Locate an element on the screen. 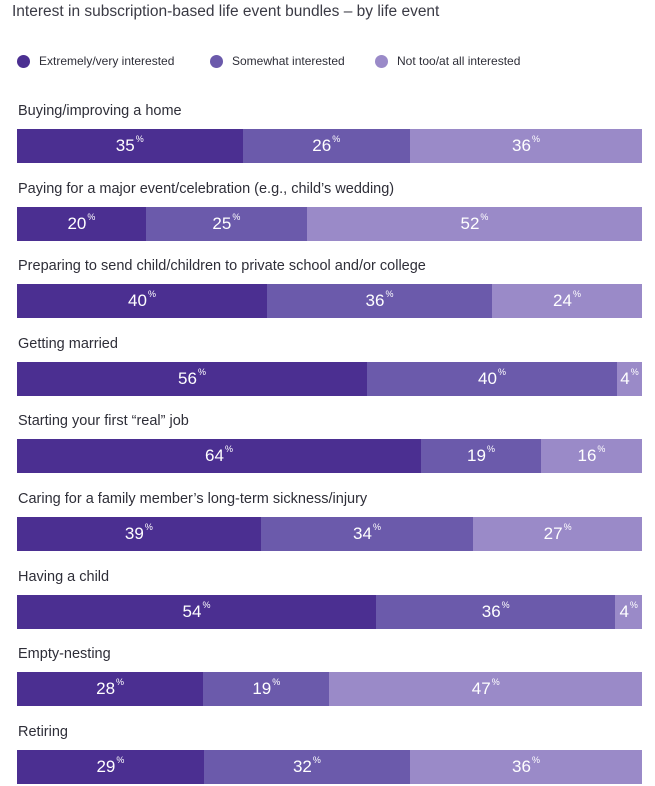 This screenshot has height=786, width=655. bar-segment-not: 47% is located at coordinates (485, 689).